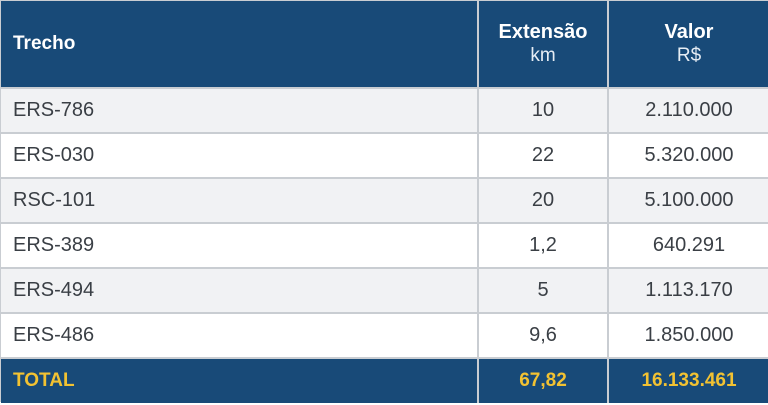  Describe the element at coordinates (240, 291) in the screenshot. I see `table-row-trecho: ERS-494` at that location.